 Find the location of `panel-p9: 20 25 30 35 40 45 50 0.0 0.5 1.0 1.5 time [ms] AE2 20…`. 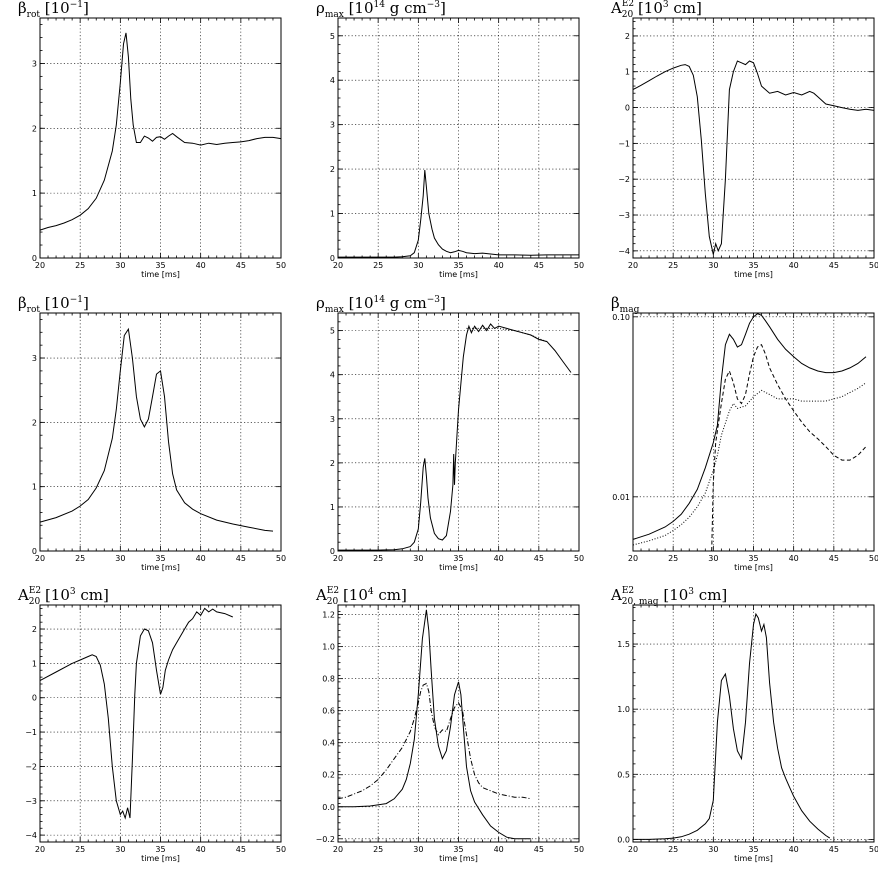

panel-p9: 20 25 30 35 40 45 50 0.0 0.5 1.0 1.5 time [ms] AE2 20… is located at coordinates (744, 724).